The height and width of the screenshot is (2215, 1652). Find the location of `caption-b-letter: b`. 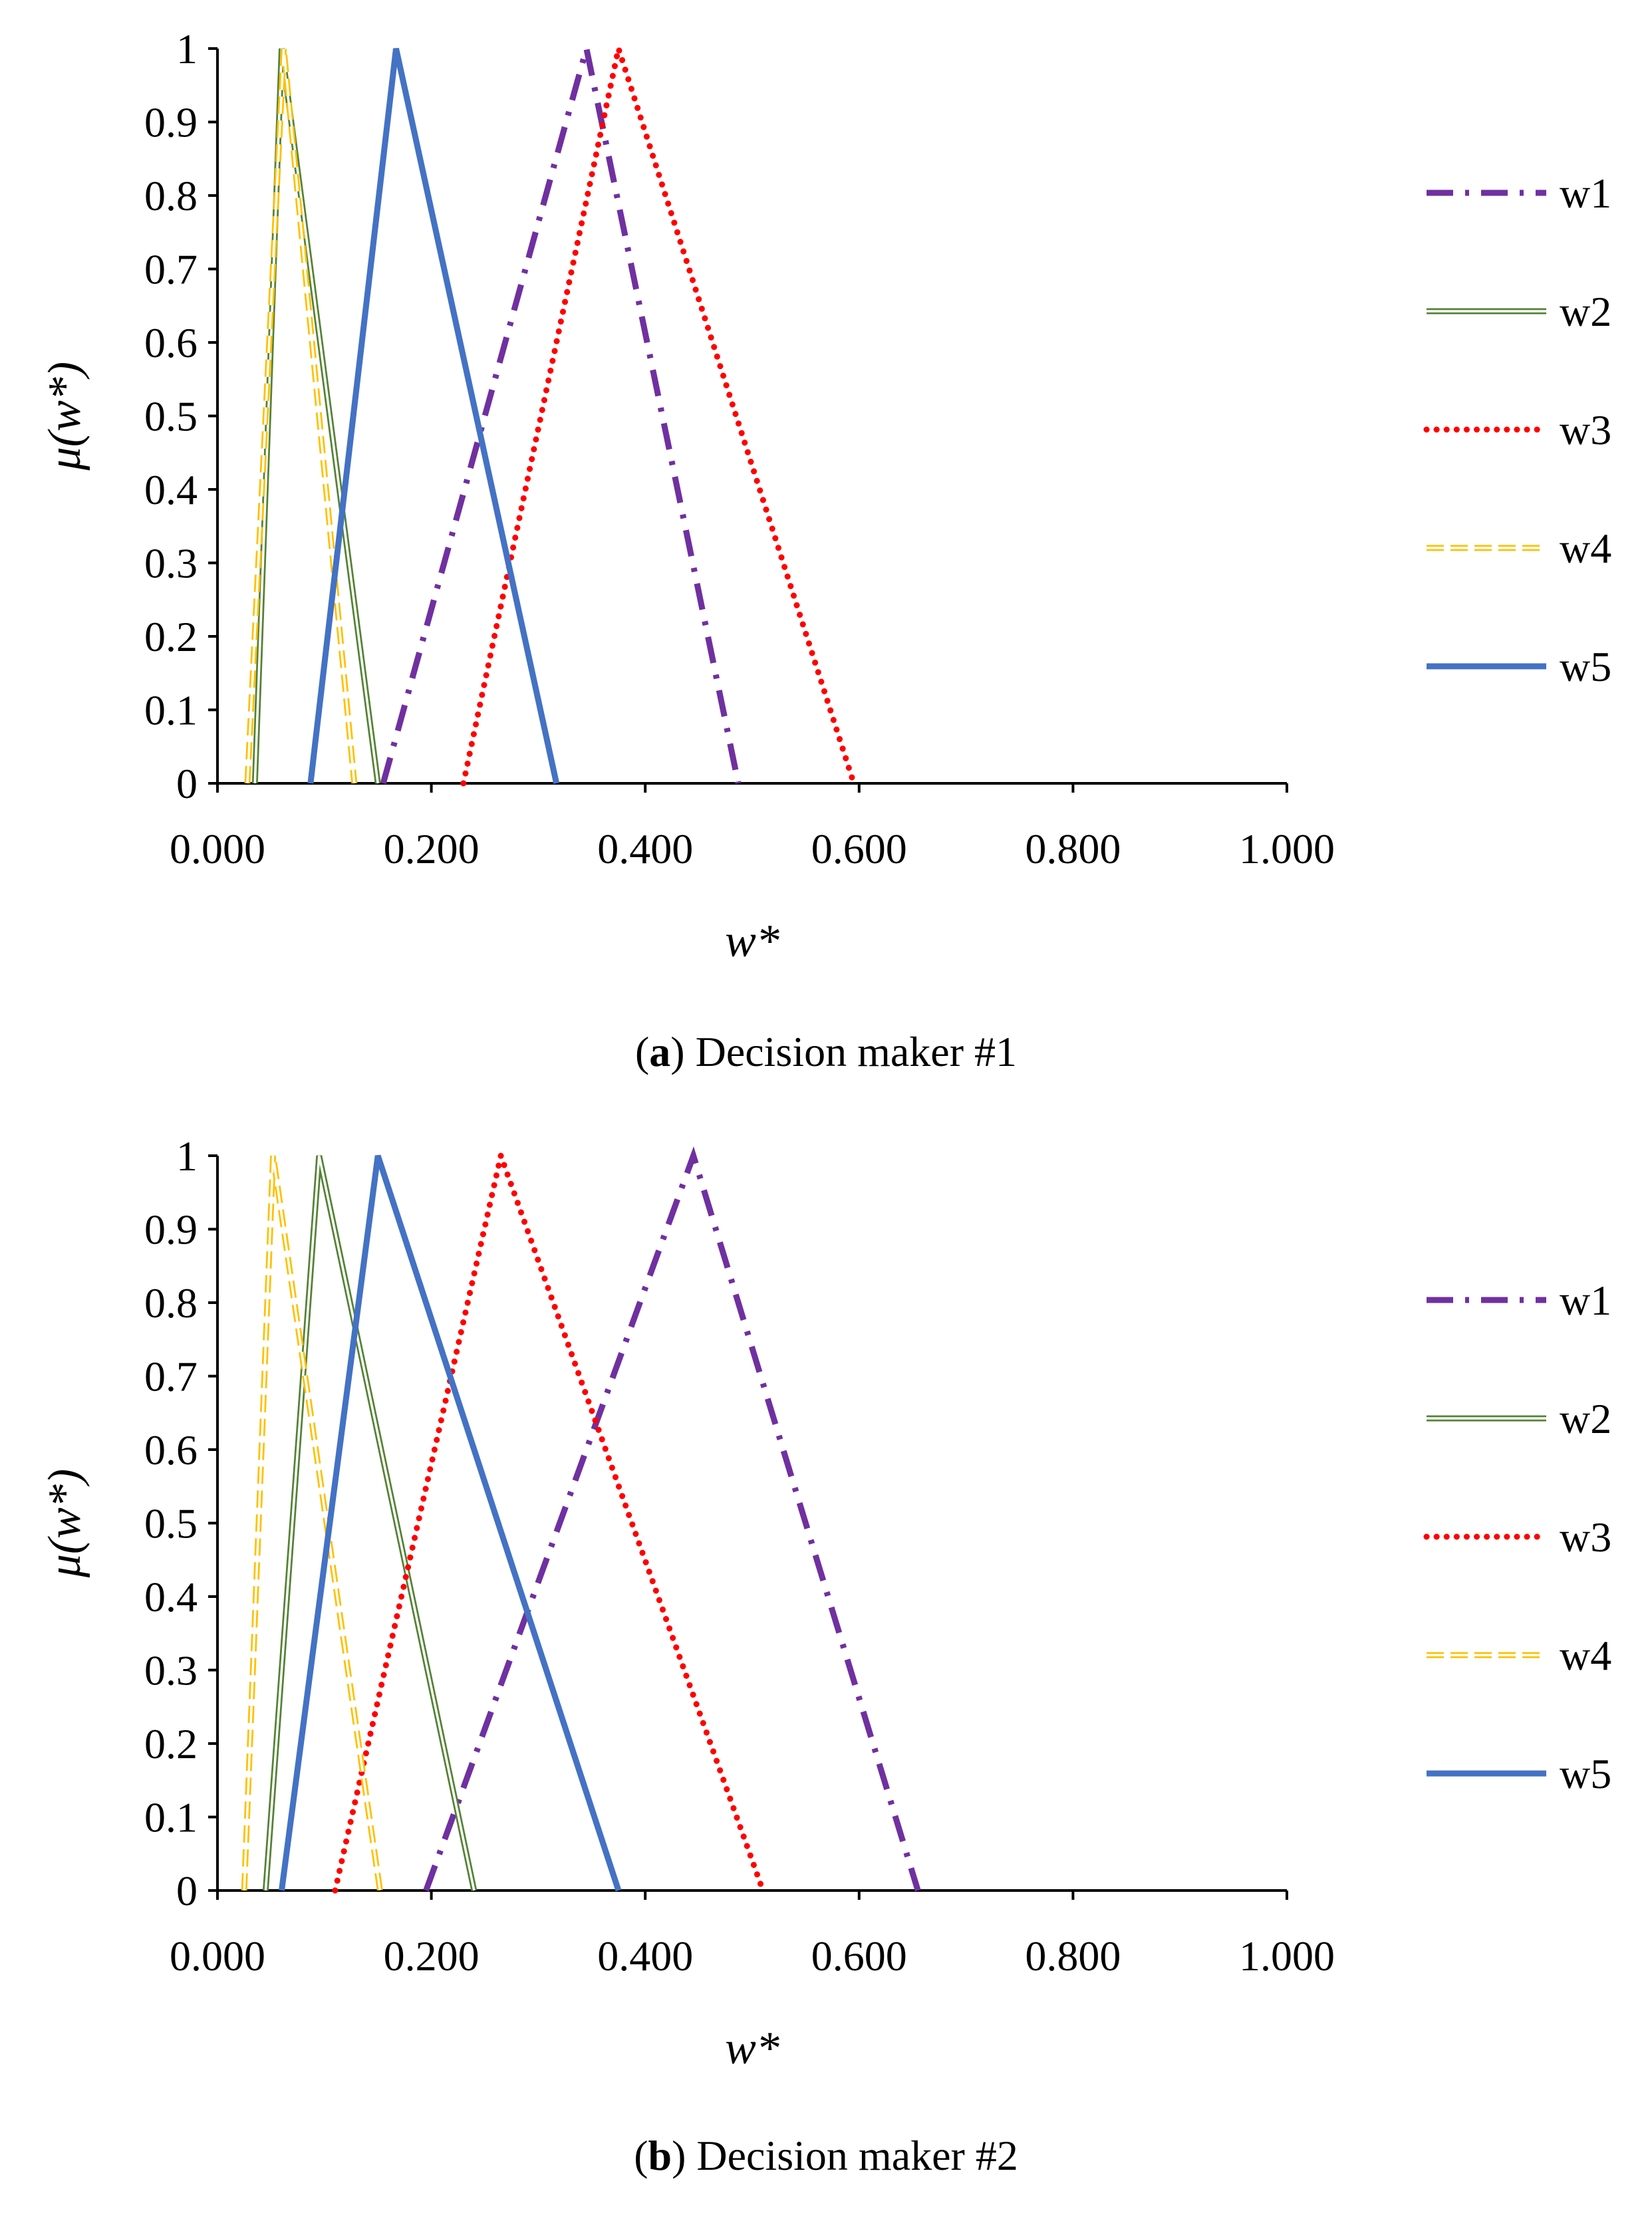

caption-b-letter: b is located at coordinates (660, 2155).